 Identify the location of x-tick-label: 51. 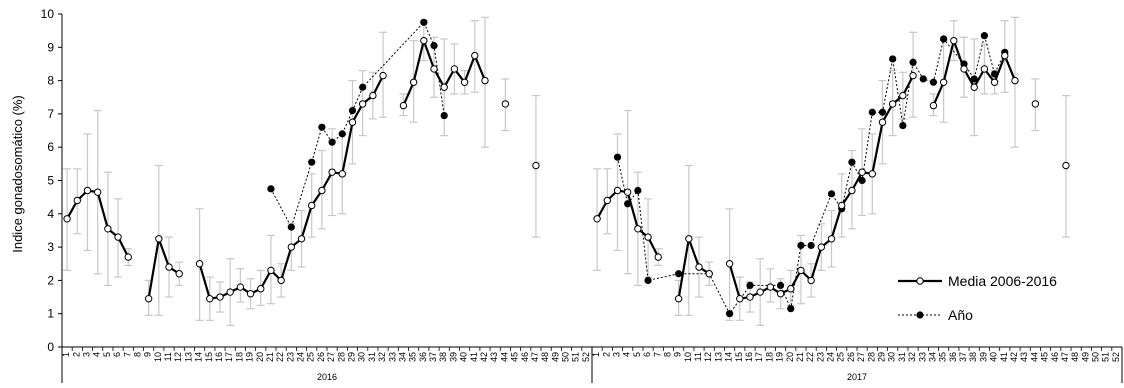
(576, 357).